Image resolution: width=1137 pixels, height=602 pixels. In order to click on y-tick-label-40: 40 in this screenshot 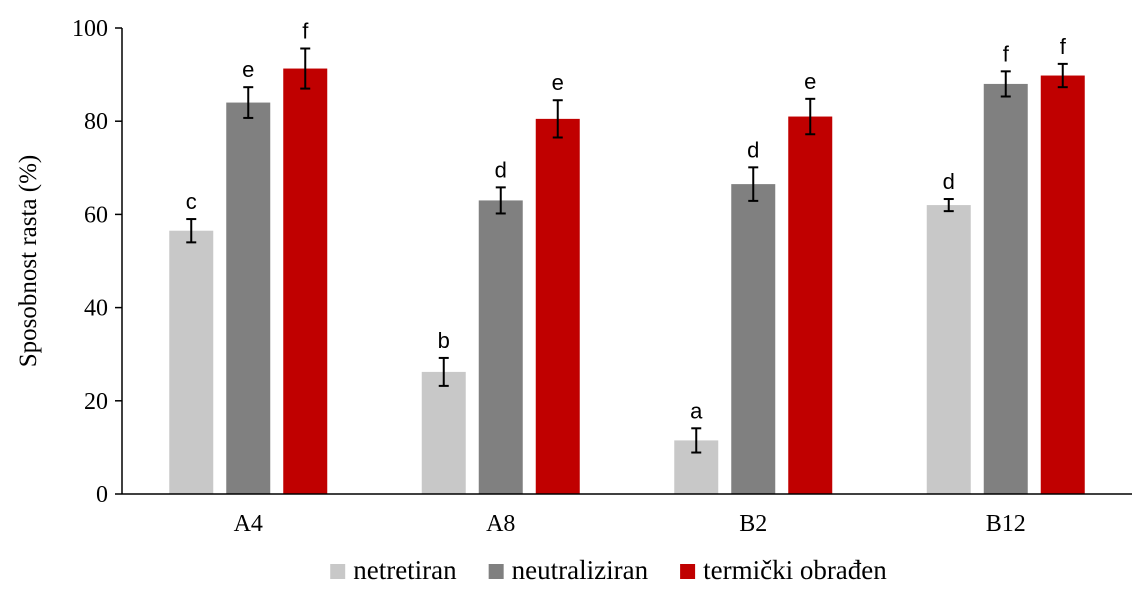, I will do `click(96, 309)`.